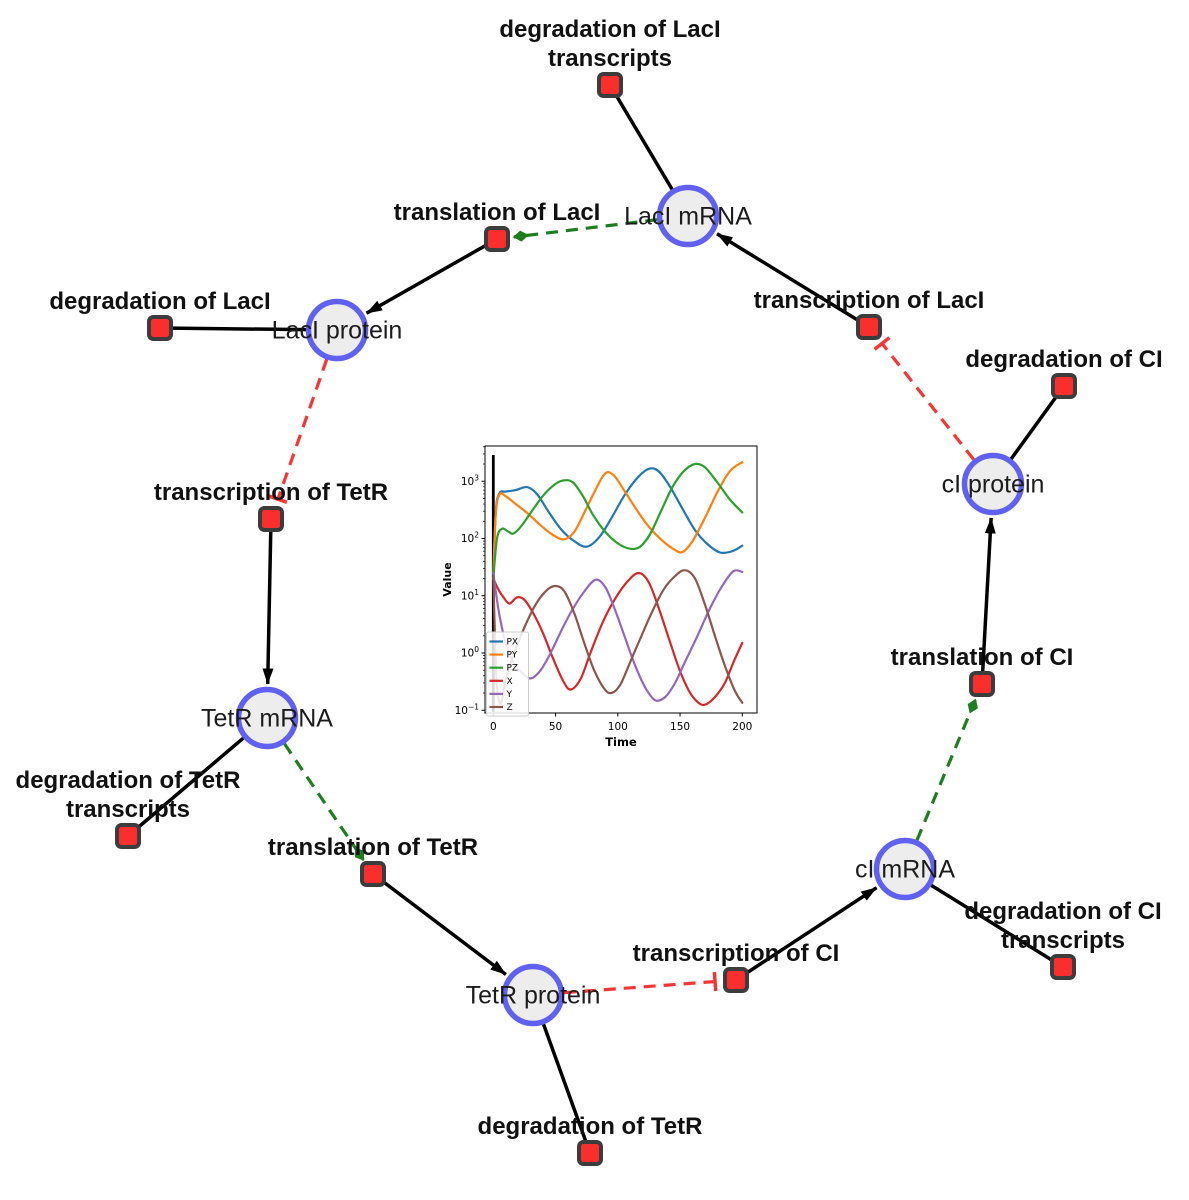 The height and width of the screenshot is (1200, 1189). Describe the element at coordinates (268, 601) in the screenshot. I see `edge-product-transcription-of-tetr-to-tetr-mrna` at that location.